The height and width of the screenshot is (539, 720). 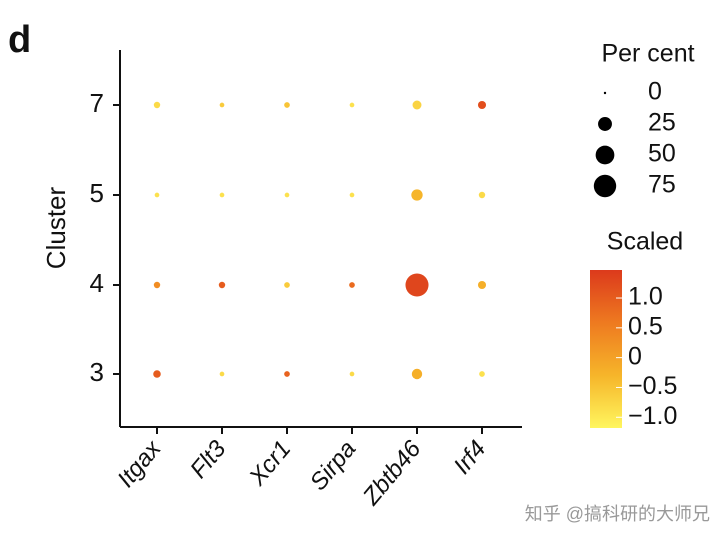 What do you see at coordinates (635, 356) in the screenshot?
I see `colorbar-tick-label: 0` at bounding box center [635, 356].